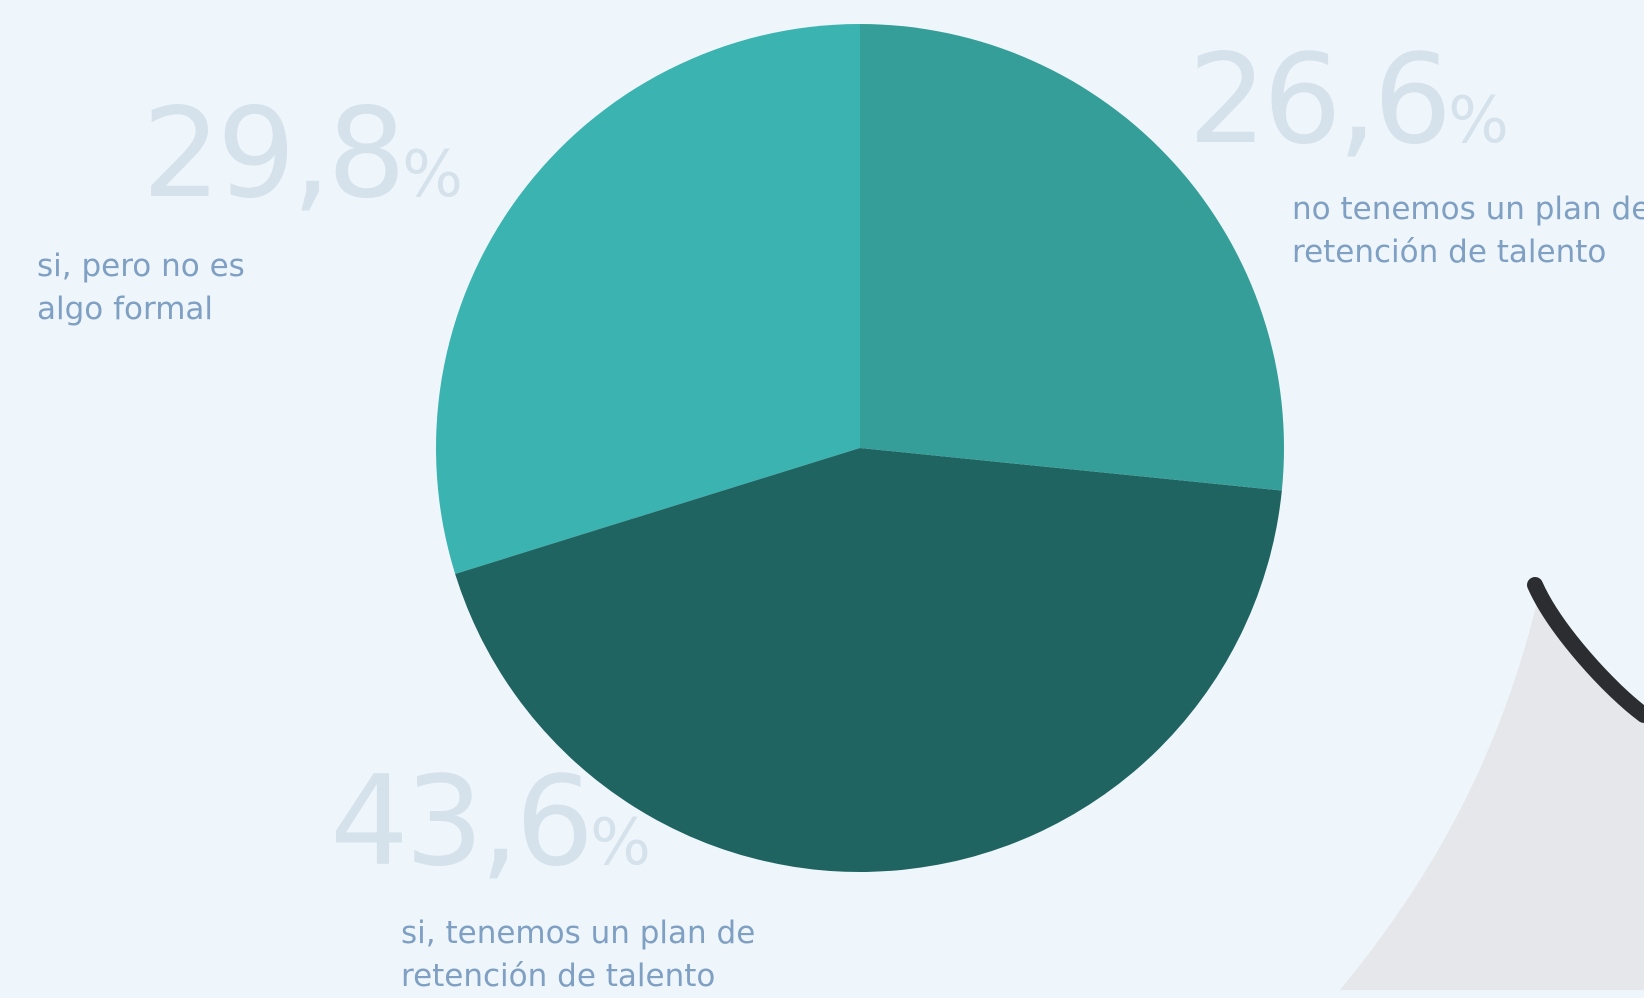 The height and width of the screenshot is (998, 1644). Describe the element at coordinates (1348, 100) in the screenshot. I see `value-label: 26,6%` at that location.